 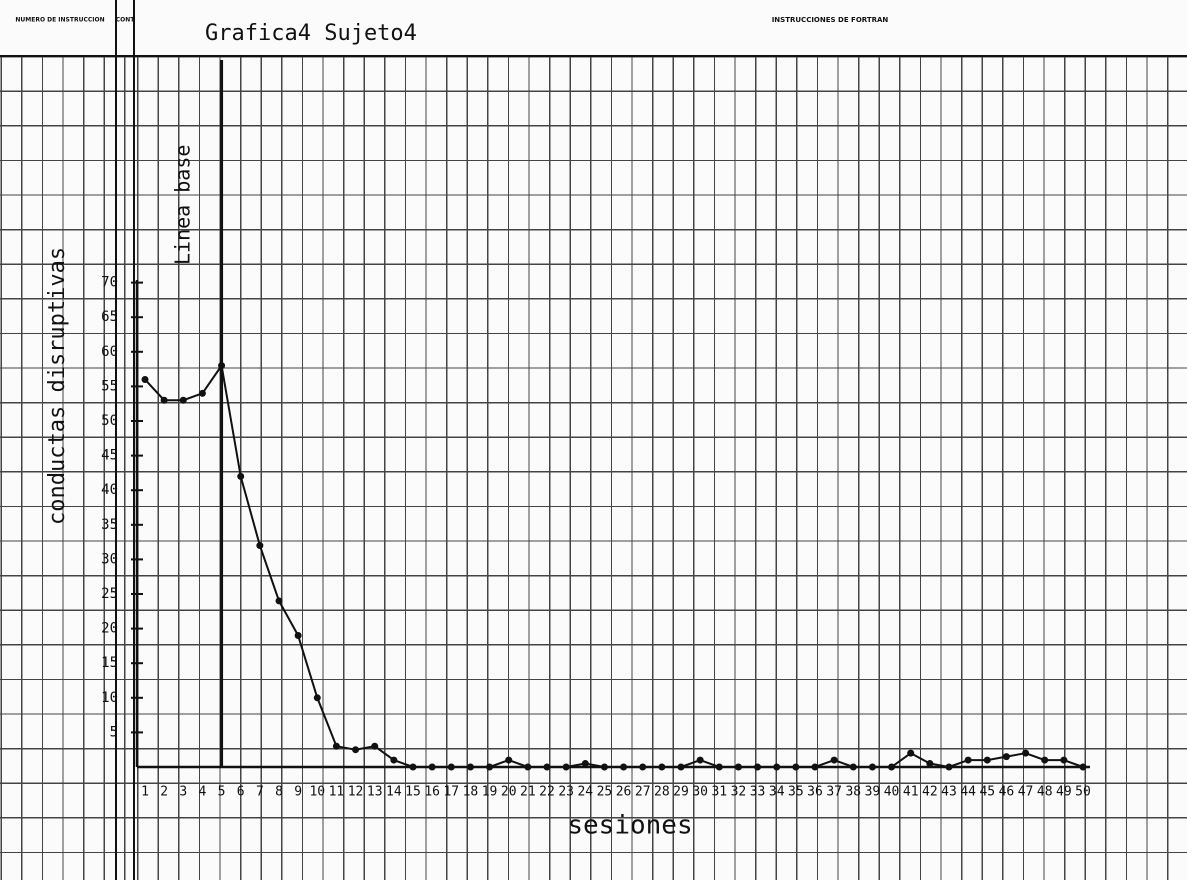 I want to click on header-left: NUMERO DE INSTRUCCION, so click(x=59, y=20).